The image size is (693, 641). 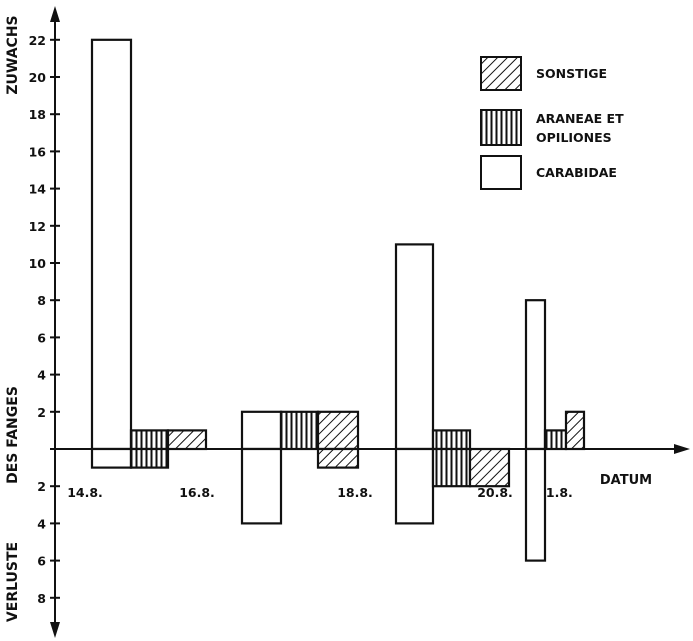 What do you see at coordinates (38, 263) in the screenshot?
I see `y-tick-label: 10` at bounding box center [38, 263].